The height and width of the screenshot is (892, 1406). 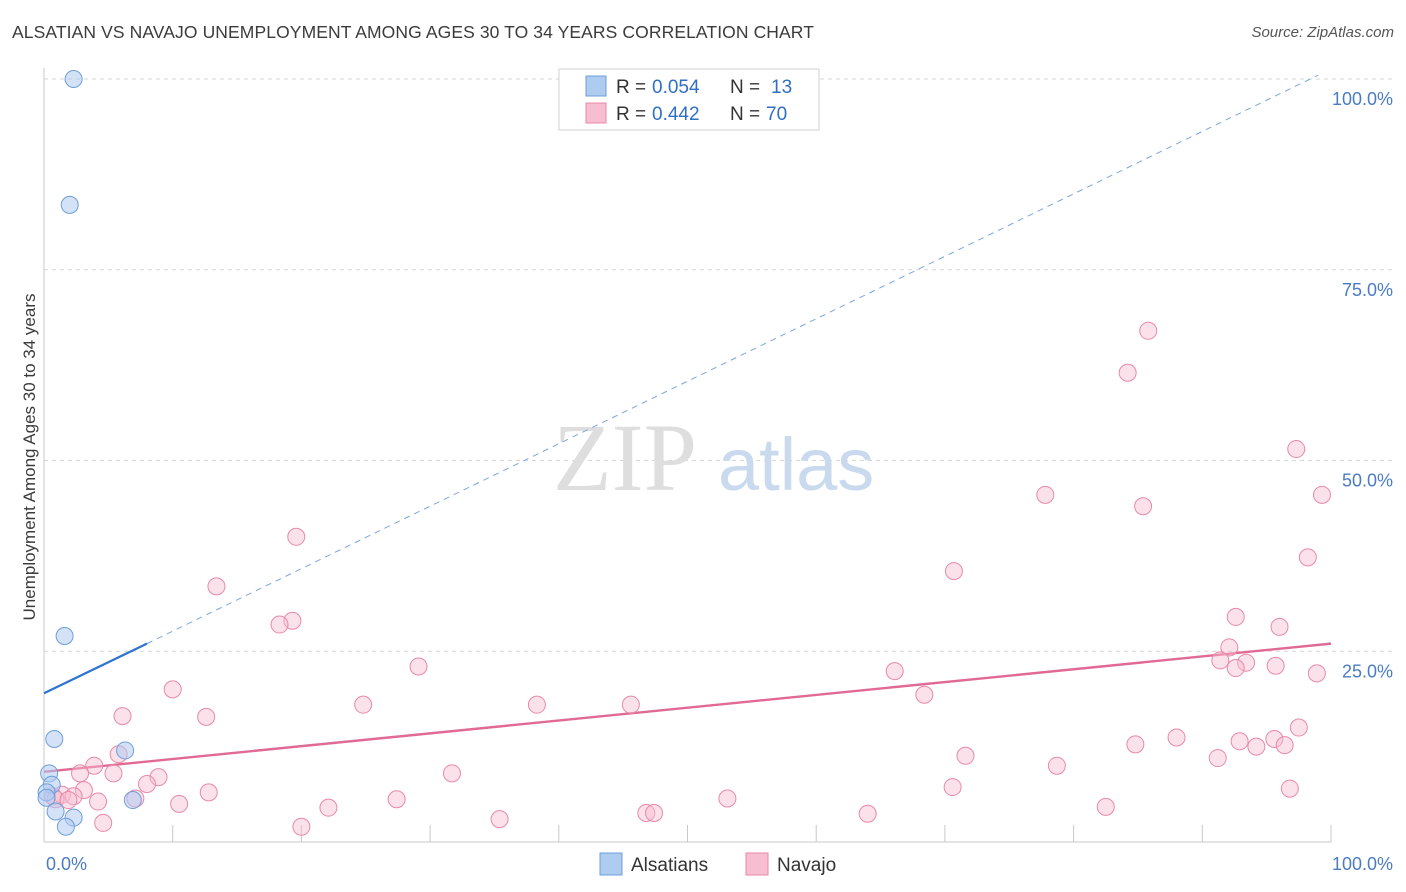 I want to click on correlation-legend: R = 0.054 N = 13 R = 0.442 N = 70, so click(x=689, y=99).